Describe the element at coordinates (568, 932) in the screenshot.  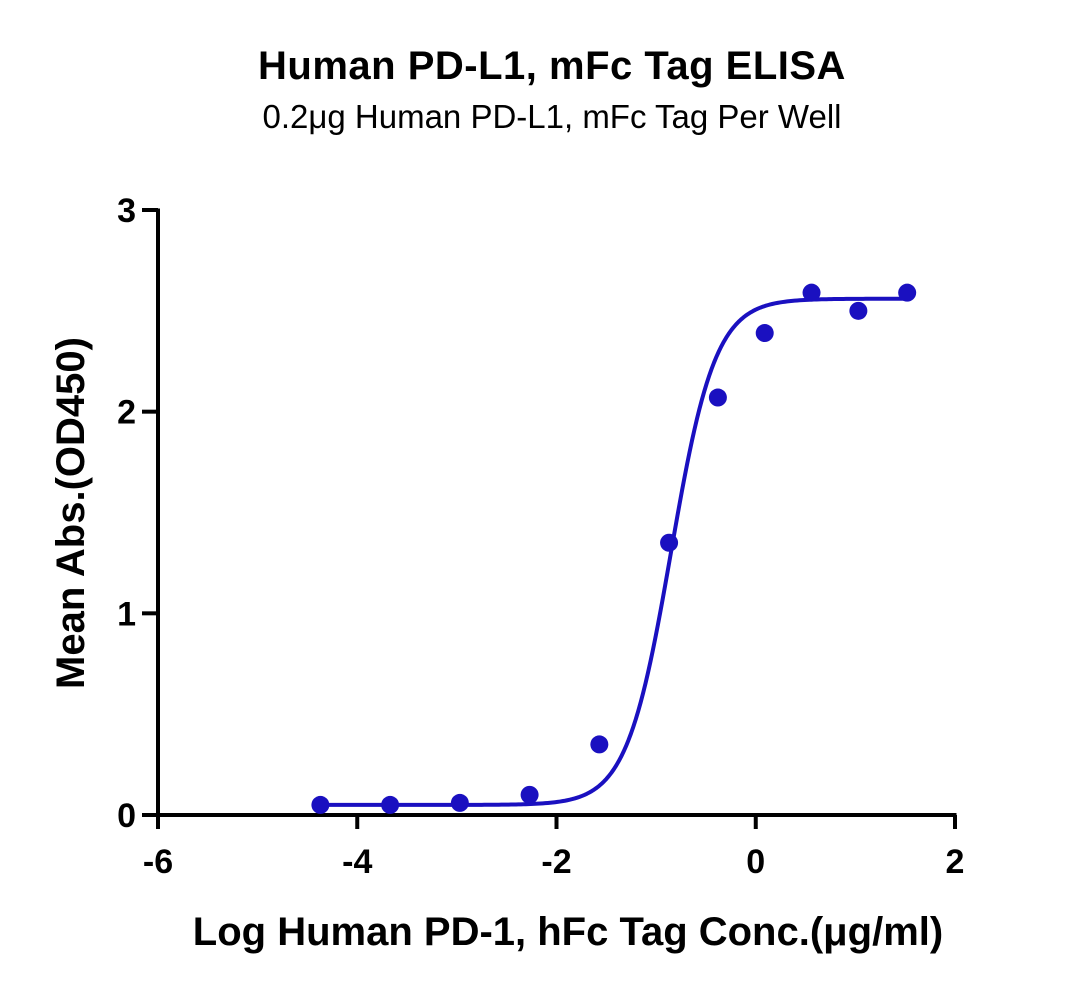
I see `x-axis-label: Log Human PD-1, hFc Tag Conc.(μg/ml)` at that location.